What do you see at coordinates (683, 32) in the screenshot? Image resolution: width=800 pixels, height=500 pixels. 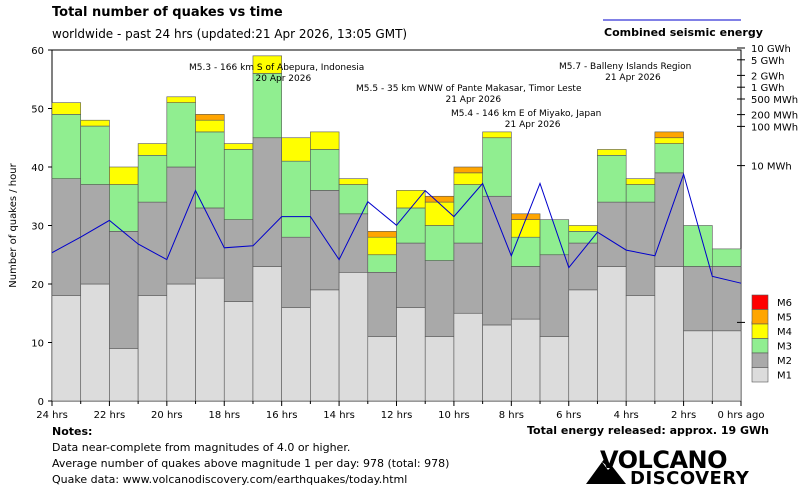 I see `energy-legend-label: Combined seismic energy` at bounding box center [683, 32].